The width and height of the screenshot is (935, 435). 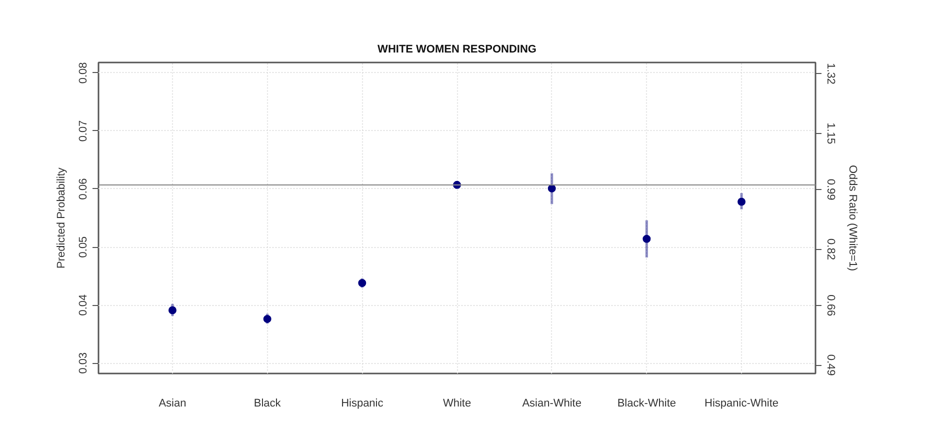 I want to click on y-axis-title: Predicted Probability, so click(x=62, y=217).